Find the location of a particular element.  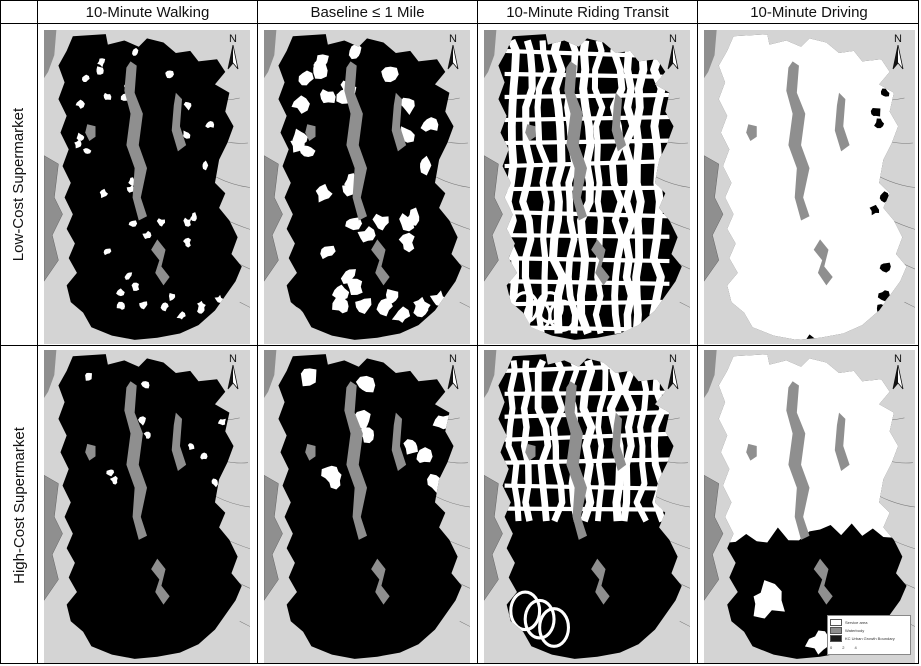

scale-bar: 0 2 4 is located at coordinates (869, 647).